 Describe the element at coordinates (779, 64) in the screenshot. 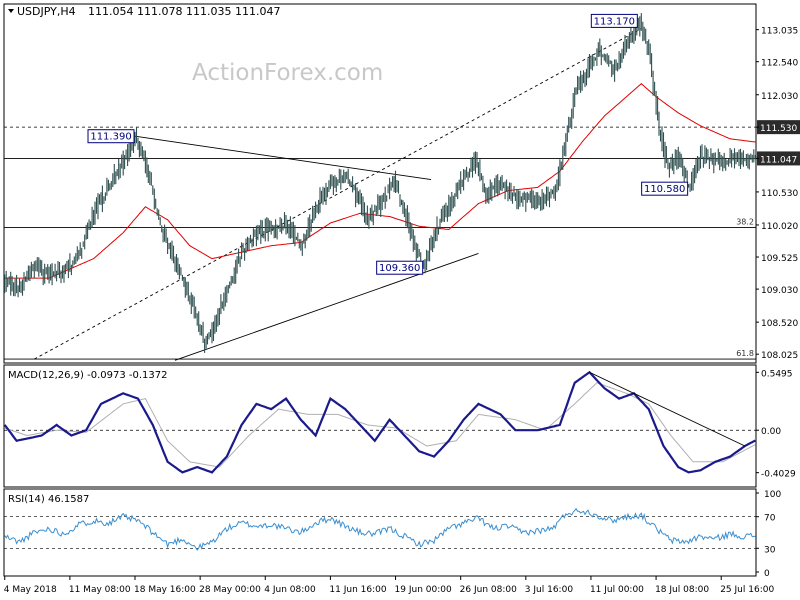

I see `price-tick-label: 112.540` at that location.